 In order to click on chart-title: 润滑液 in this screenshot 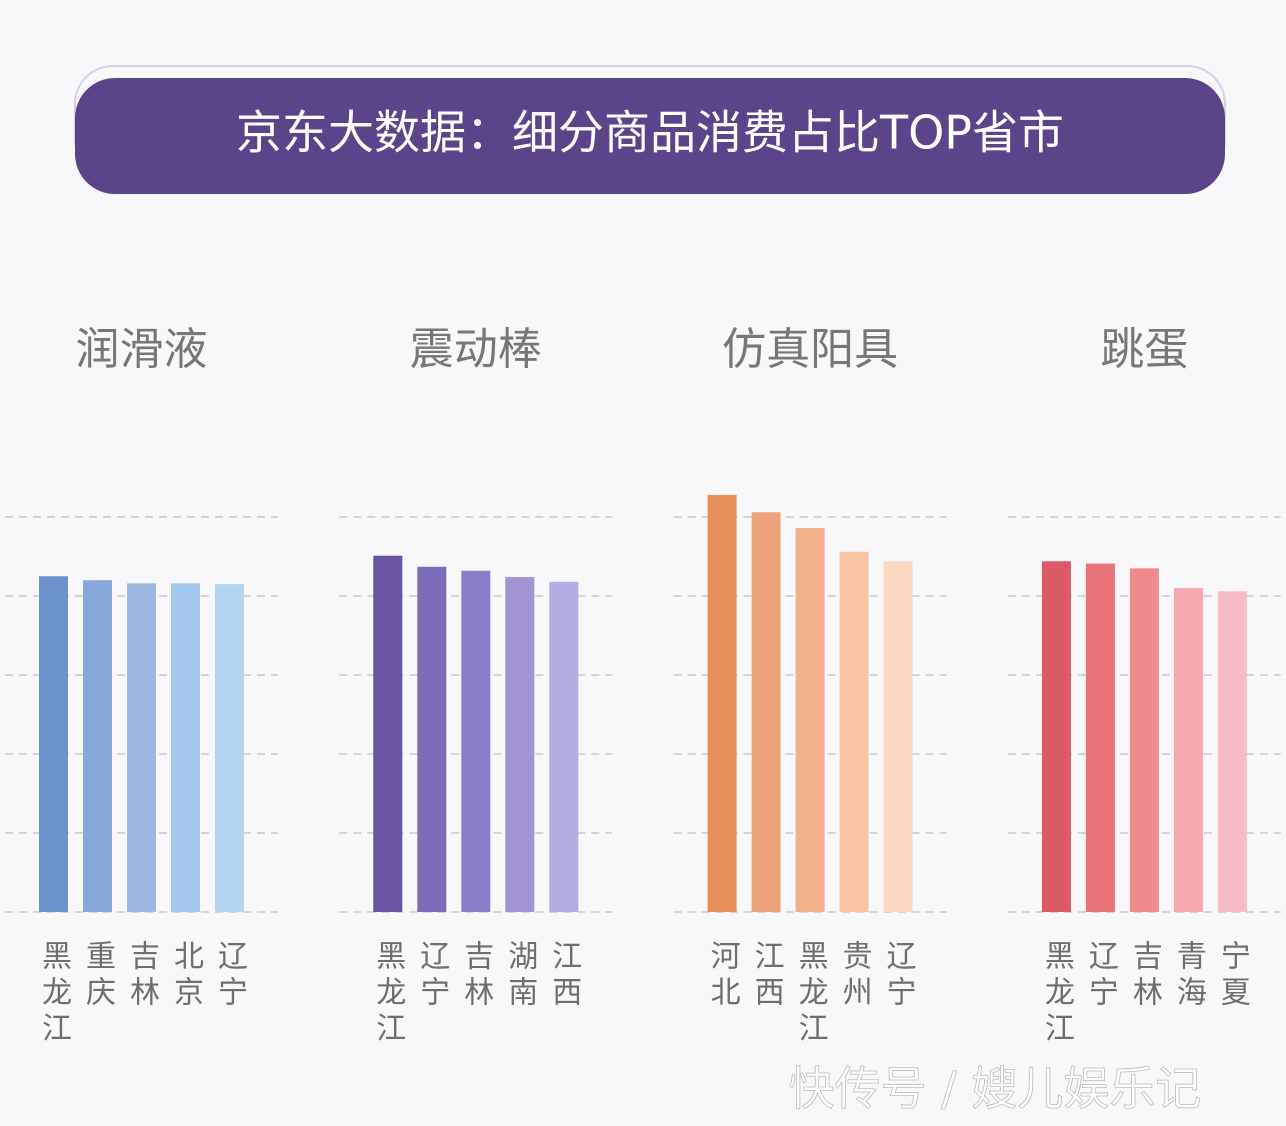, I will do `click(142, 349)`.